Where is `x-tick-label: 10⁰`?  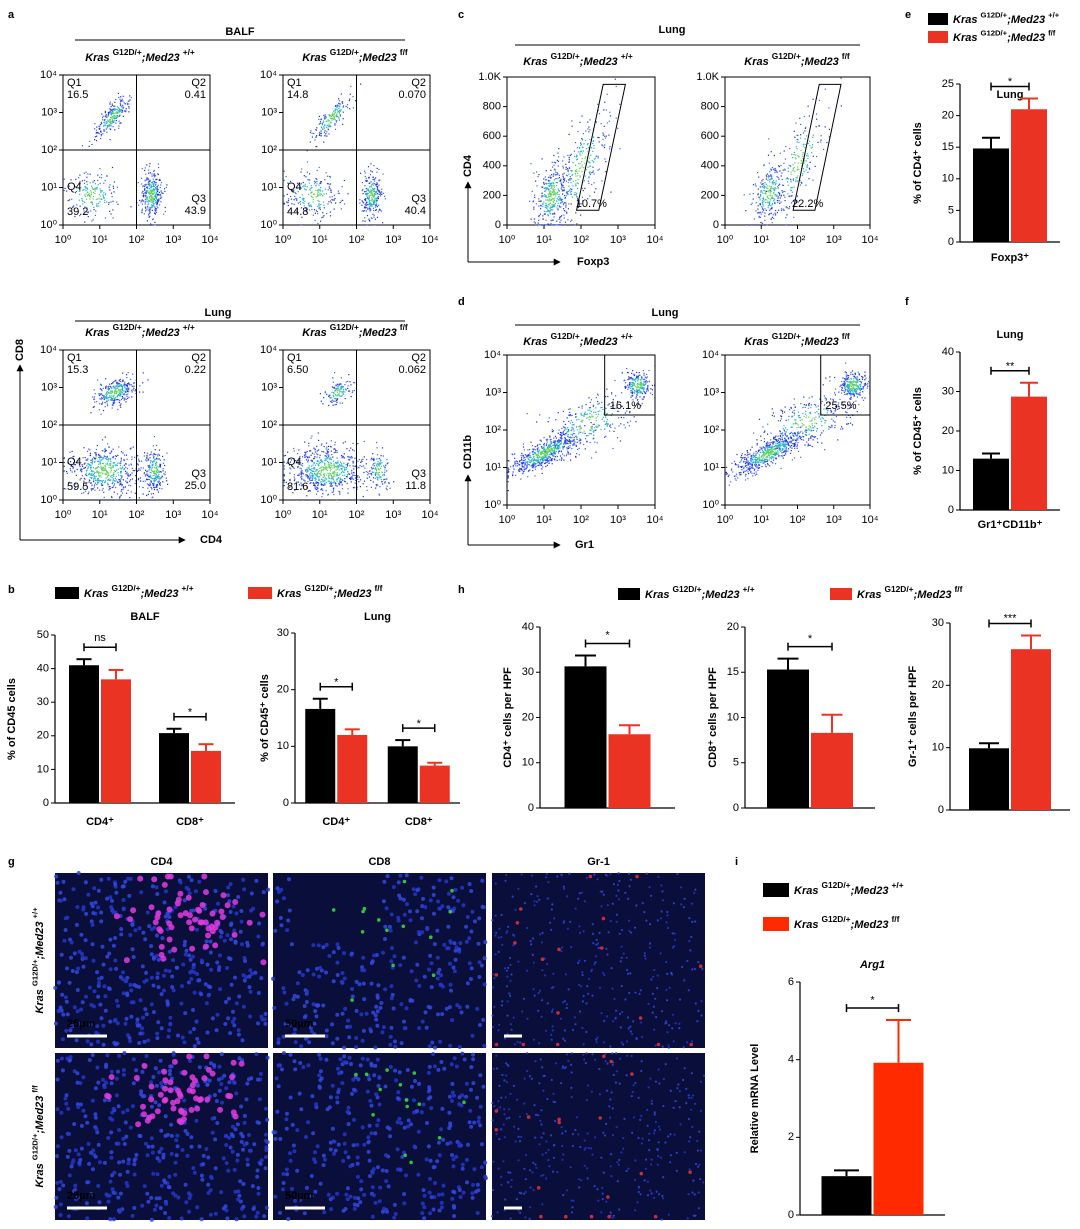 x-tick-label: 10⁰ is located at coordinates (283, 515).